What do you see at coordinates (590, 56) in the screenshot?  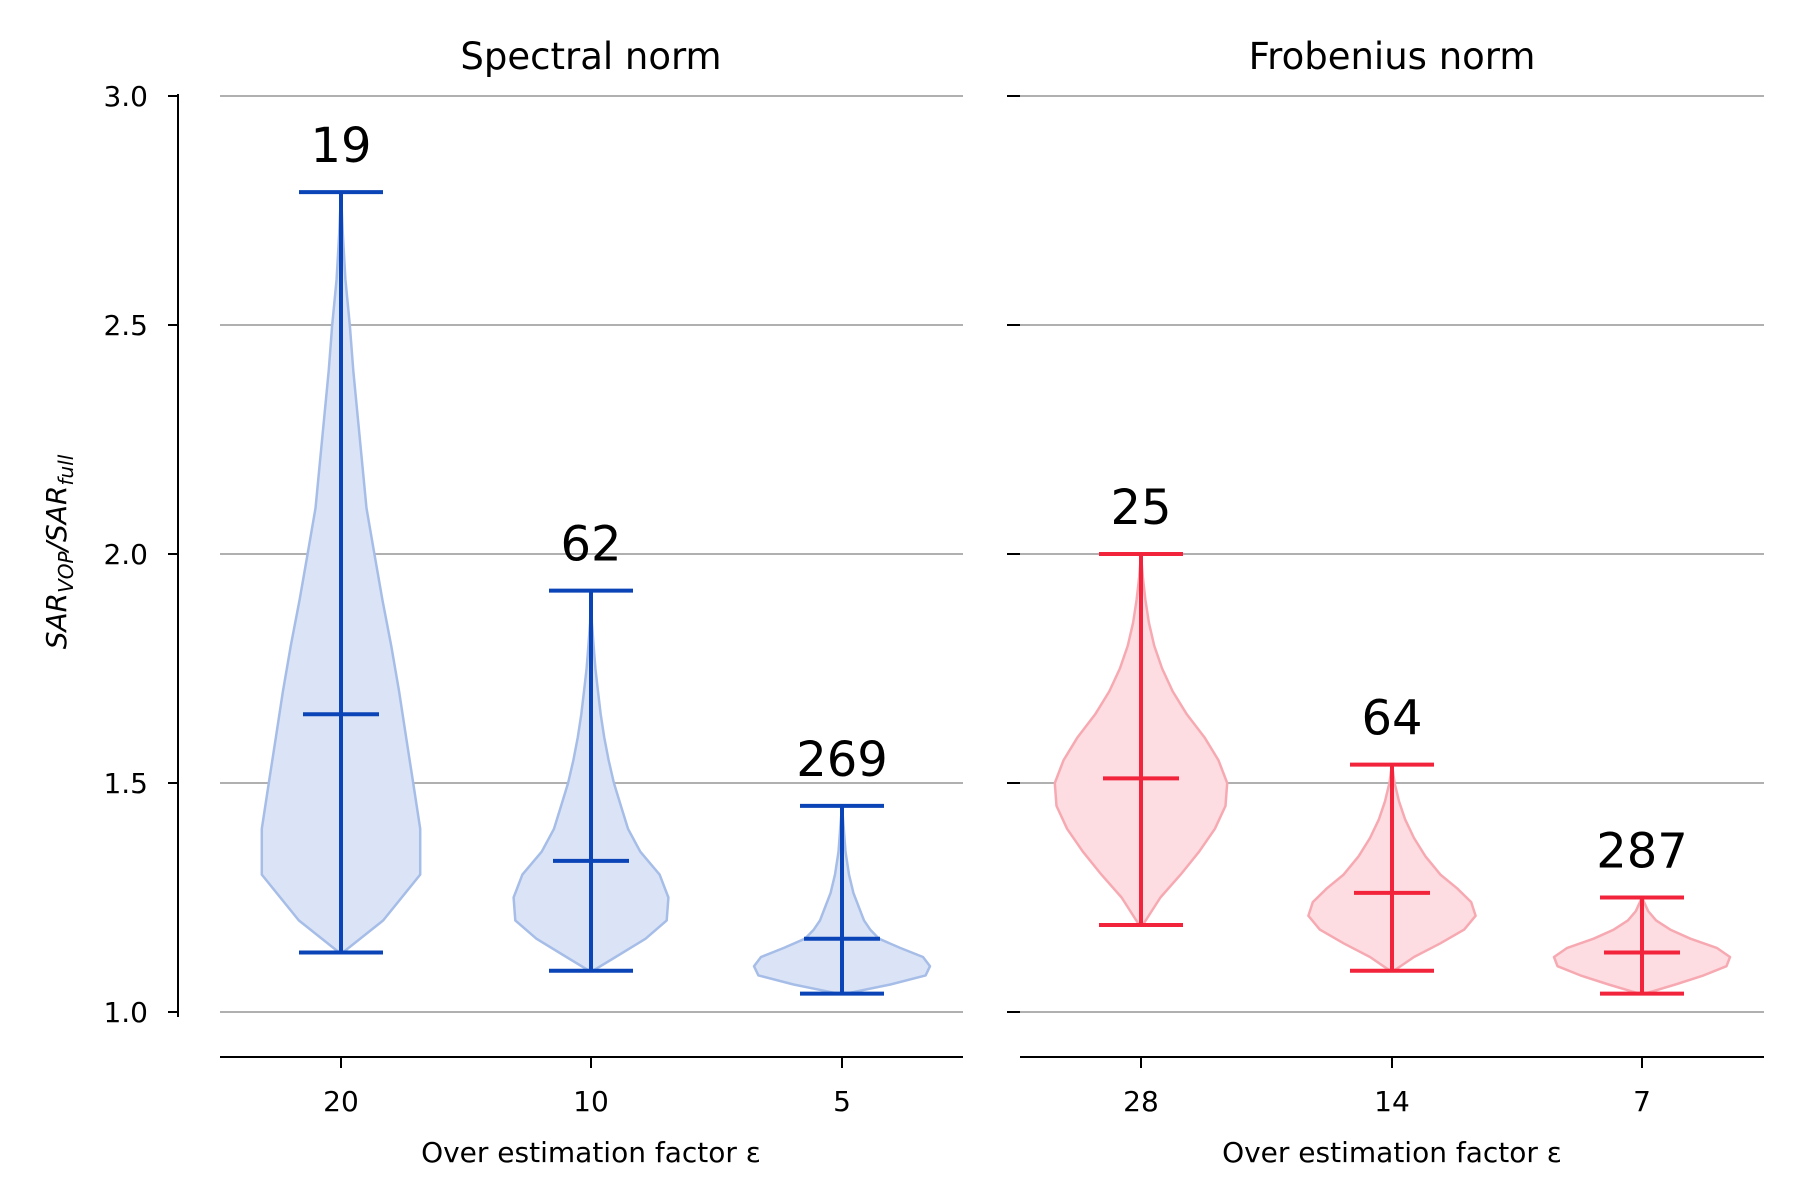 I see `panel-spectral-title: Spectral norm` at bounding box center [590, 56].